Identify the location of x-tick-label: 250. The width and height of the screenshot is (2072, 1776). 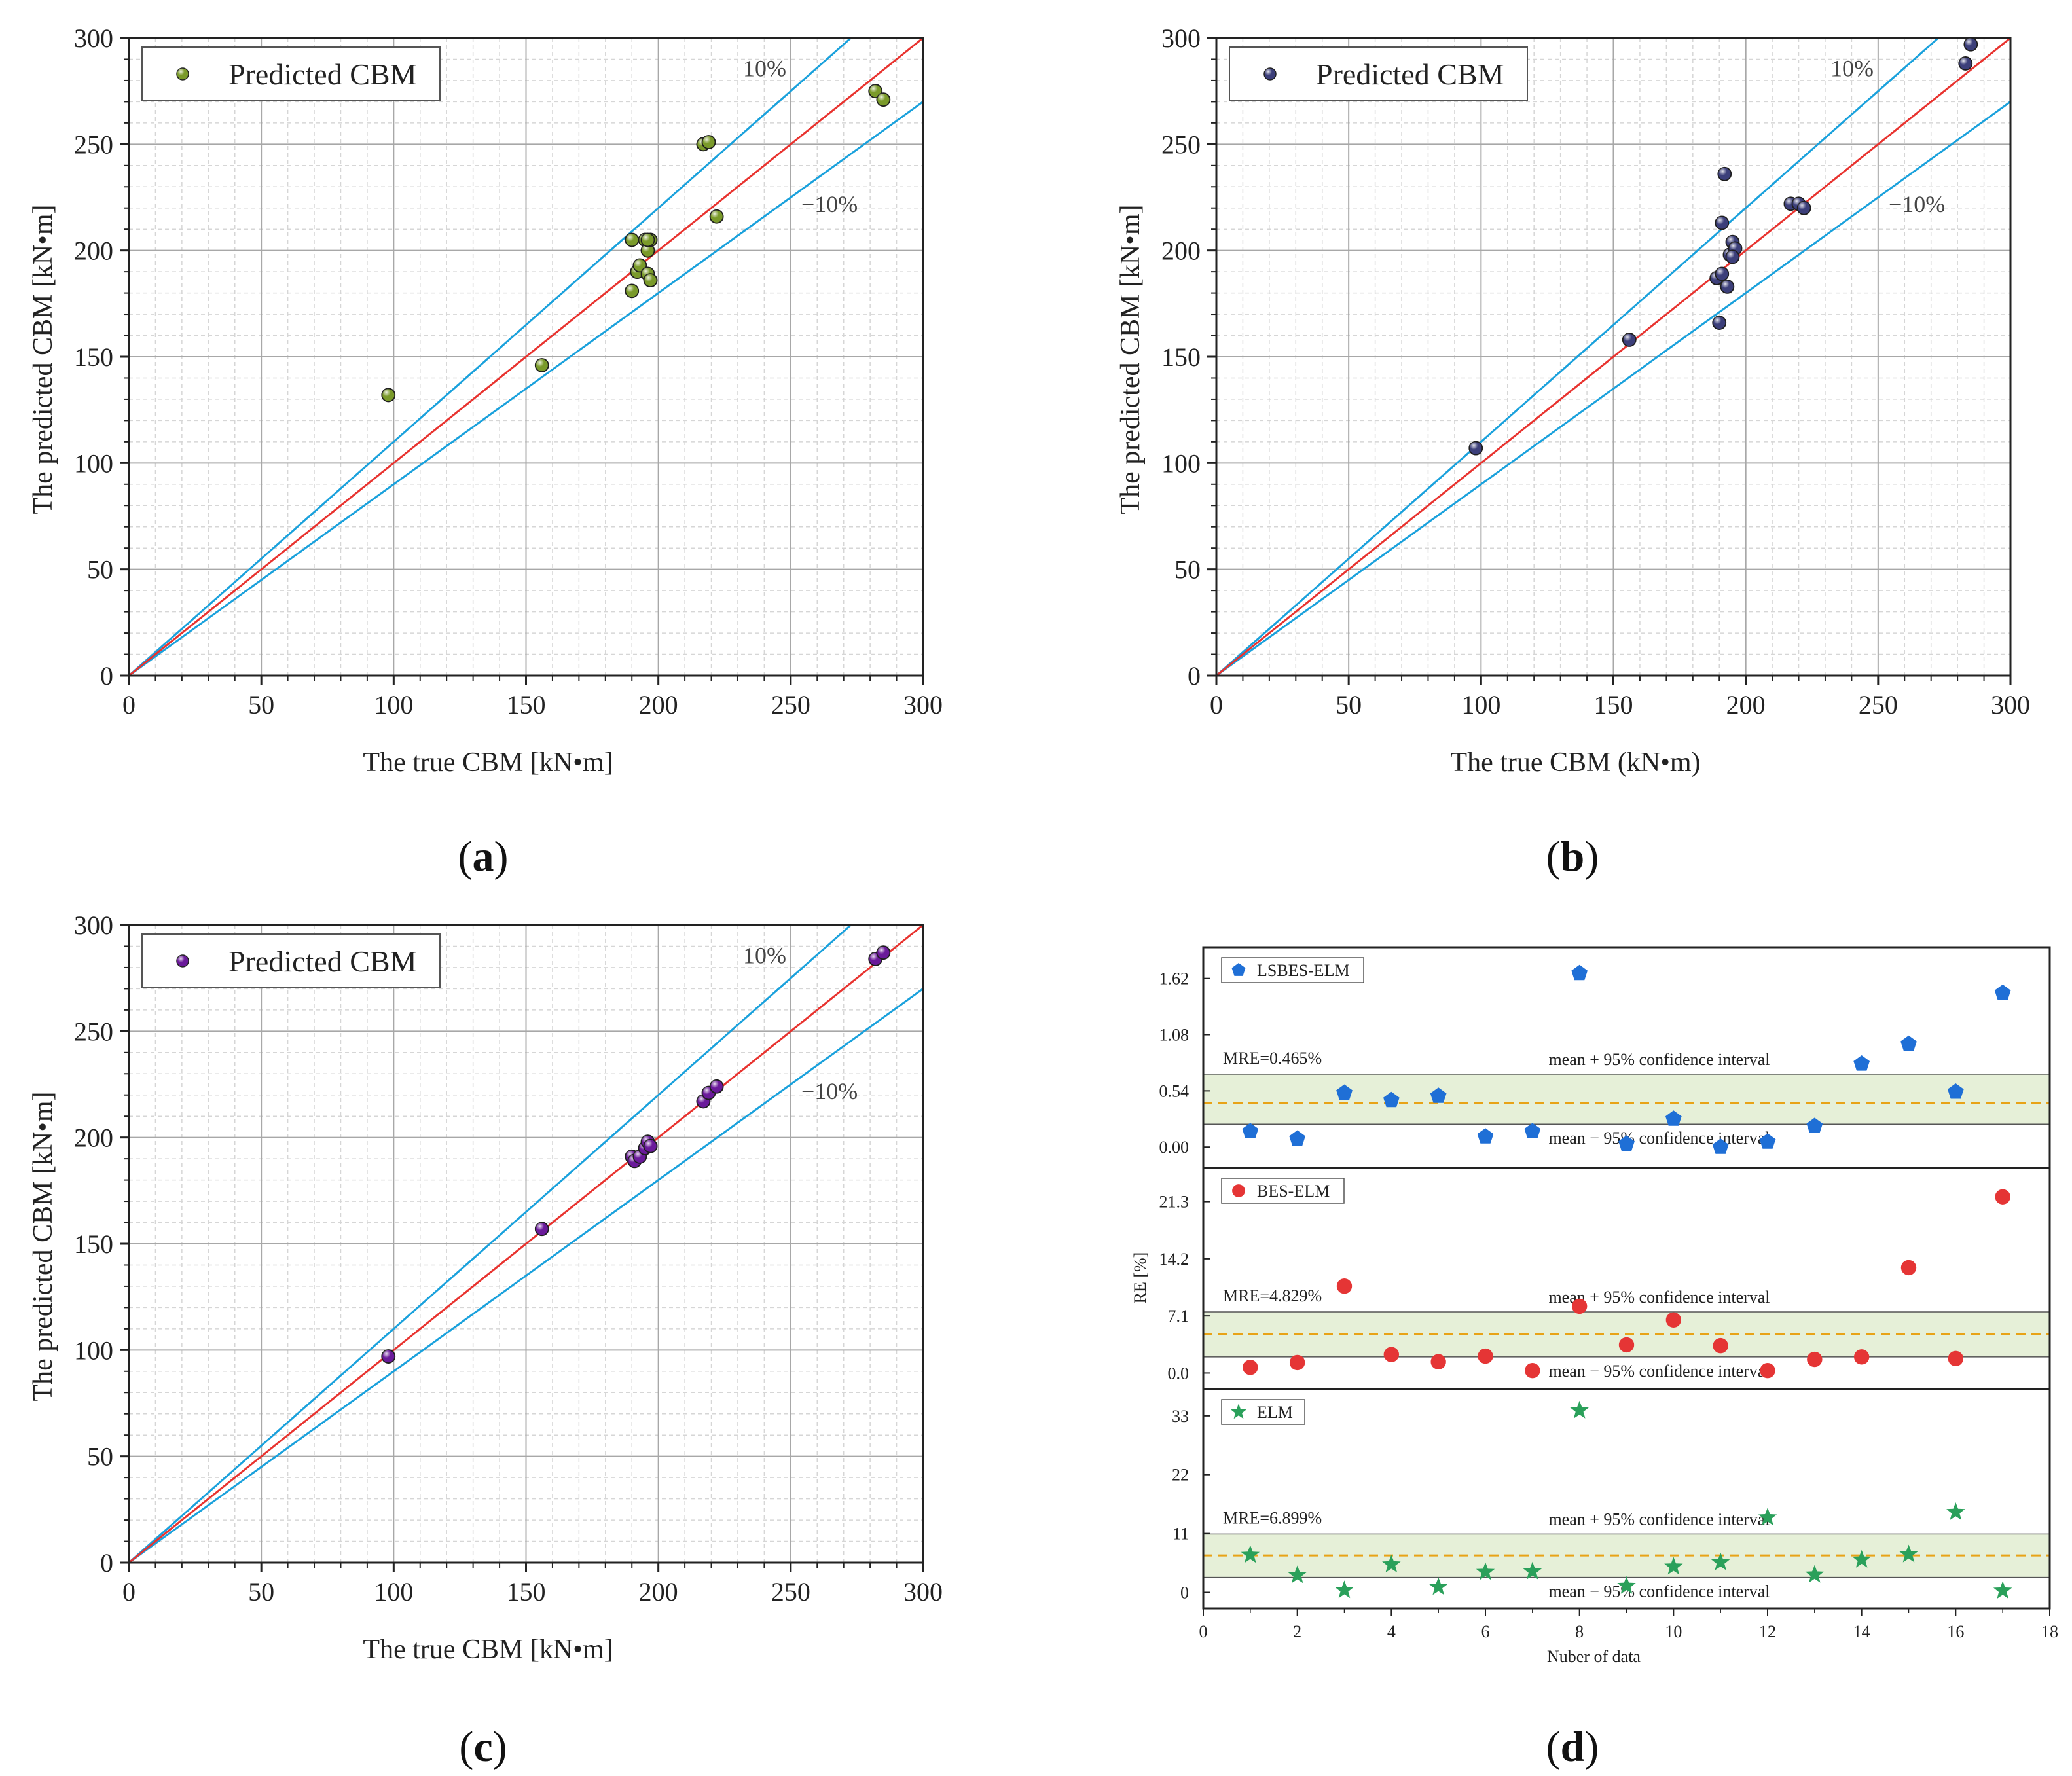
(791, 704).